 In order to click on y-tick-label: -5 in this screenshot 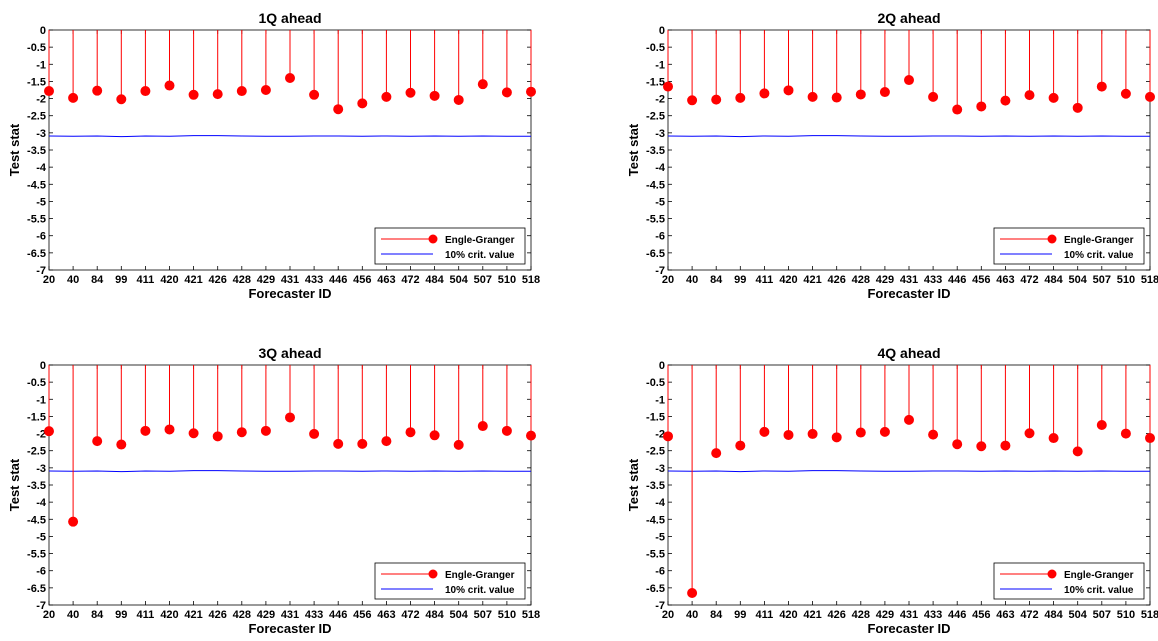, I will do `click(41, 537)`.